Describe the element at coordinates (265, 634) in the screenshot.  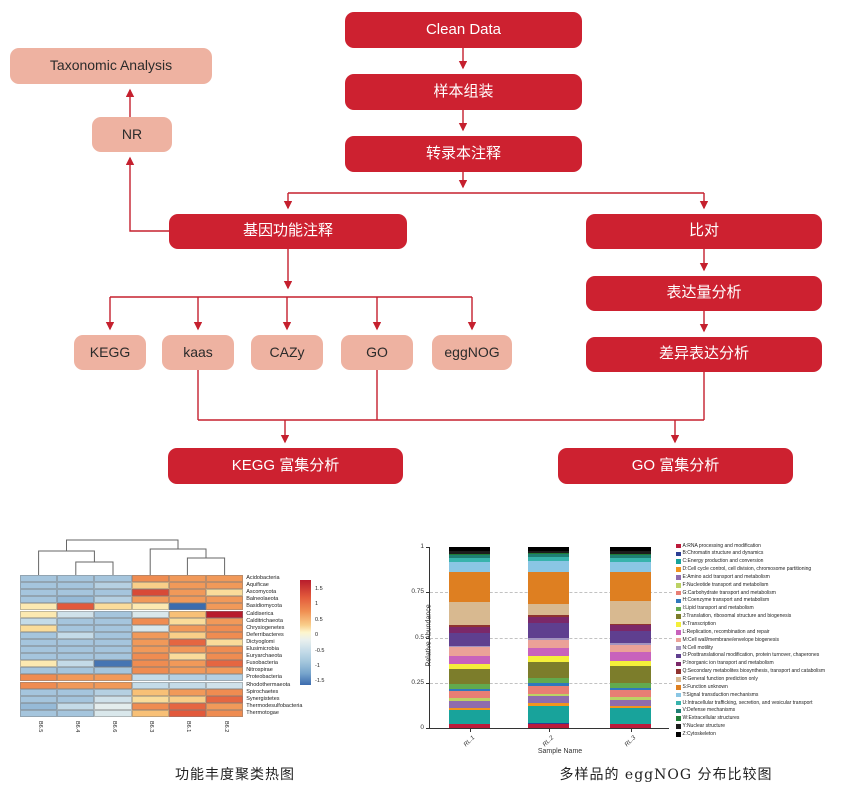
I see `heatmap-row-label: Deferribacteres` at that location.